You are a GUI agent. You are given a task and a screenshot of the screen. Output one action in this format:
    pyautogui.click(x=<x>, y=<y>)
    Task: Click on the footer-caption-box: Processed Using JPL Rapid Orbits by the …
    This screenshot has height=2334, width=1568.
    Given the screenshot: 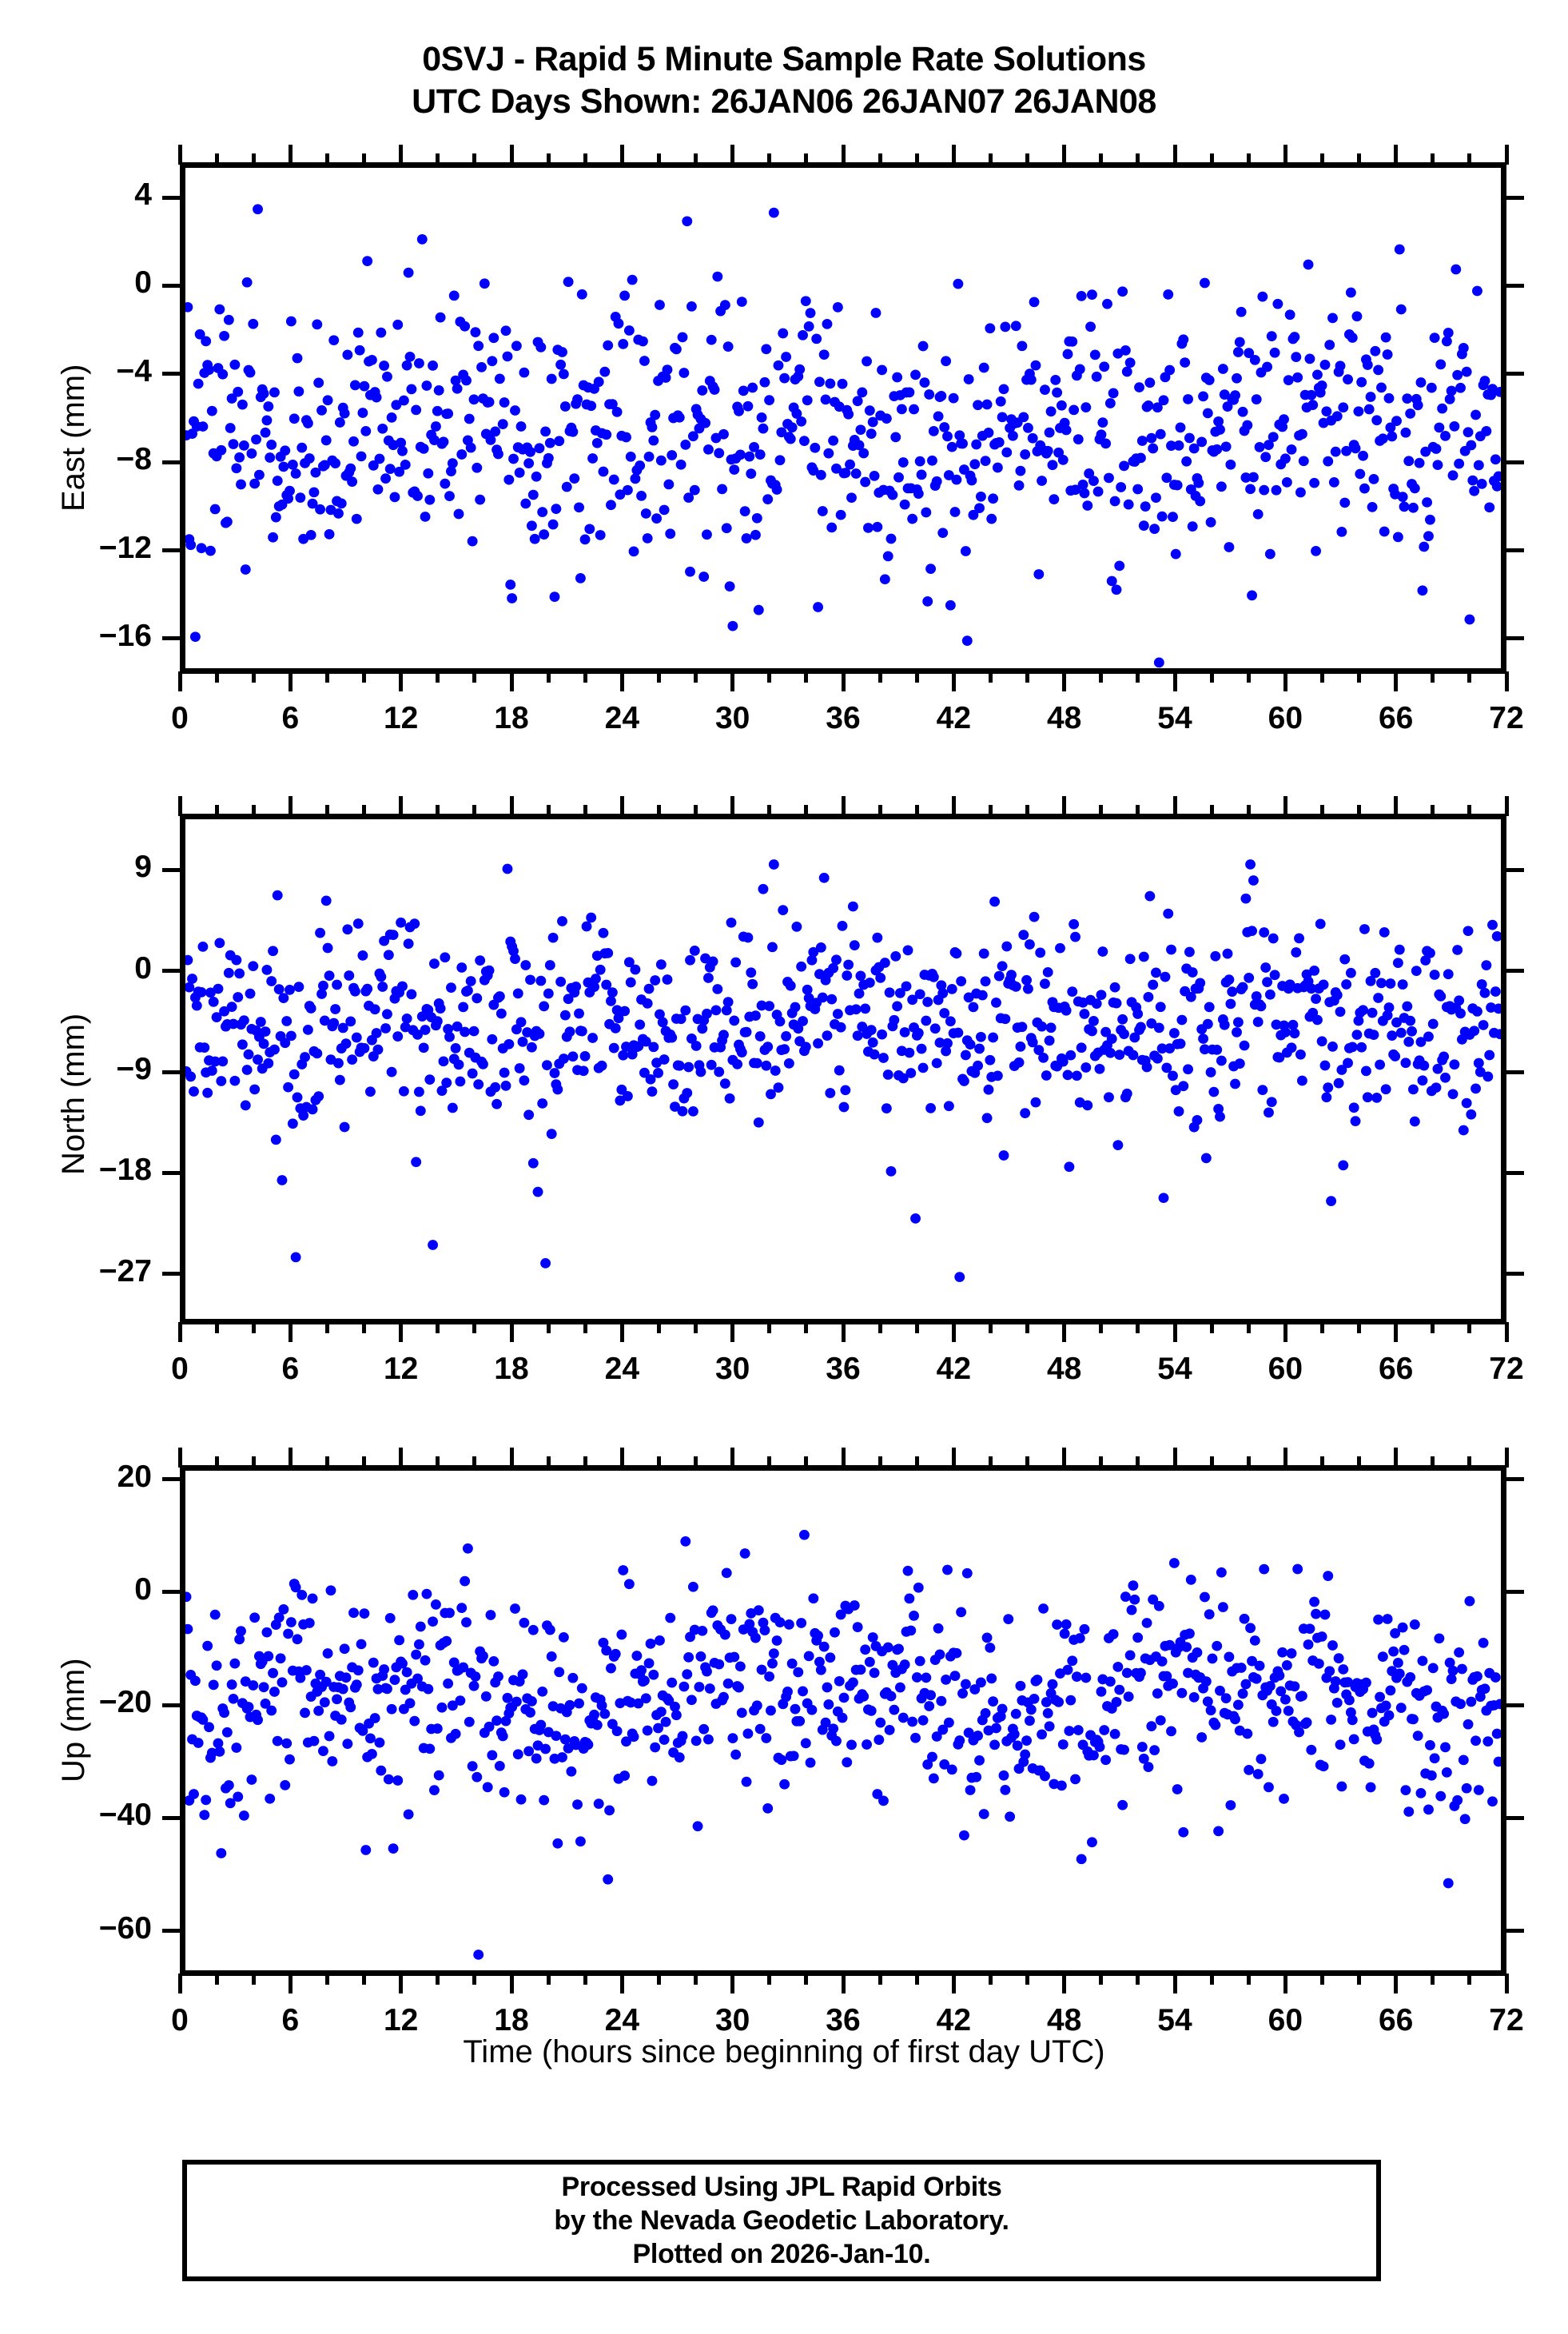 What is the action you would take?
    pyautogui.click(x=781, y=2220)
    